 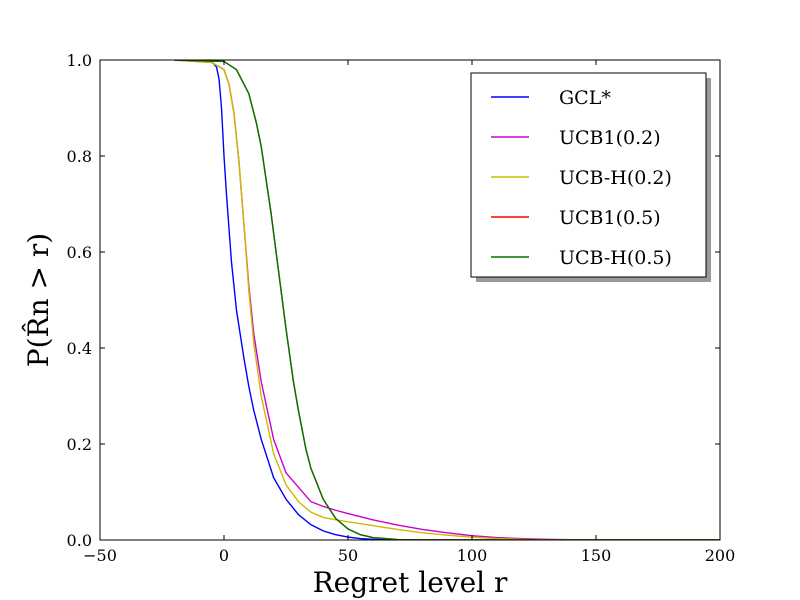 What do you see at coordinates (615, 258) in the screenshot?
I see `legend-label-4: UCB-H(0.5)` at bounding box center [615, 258].